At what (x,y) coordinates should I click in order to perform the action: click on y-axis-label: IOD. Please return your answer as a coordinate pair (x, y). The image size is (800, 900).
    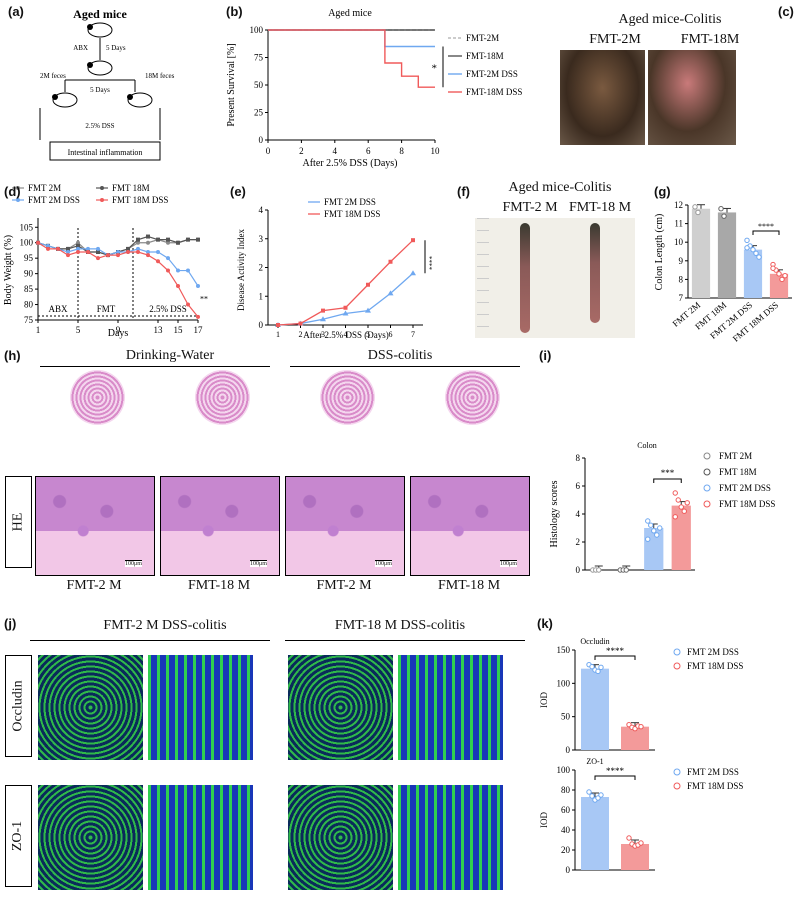
    Looking at the image, I should click on (544, 700).